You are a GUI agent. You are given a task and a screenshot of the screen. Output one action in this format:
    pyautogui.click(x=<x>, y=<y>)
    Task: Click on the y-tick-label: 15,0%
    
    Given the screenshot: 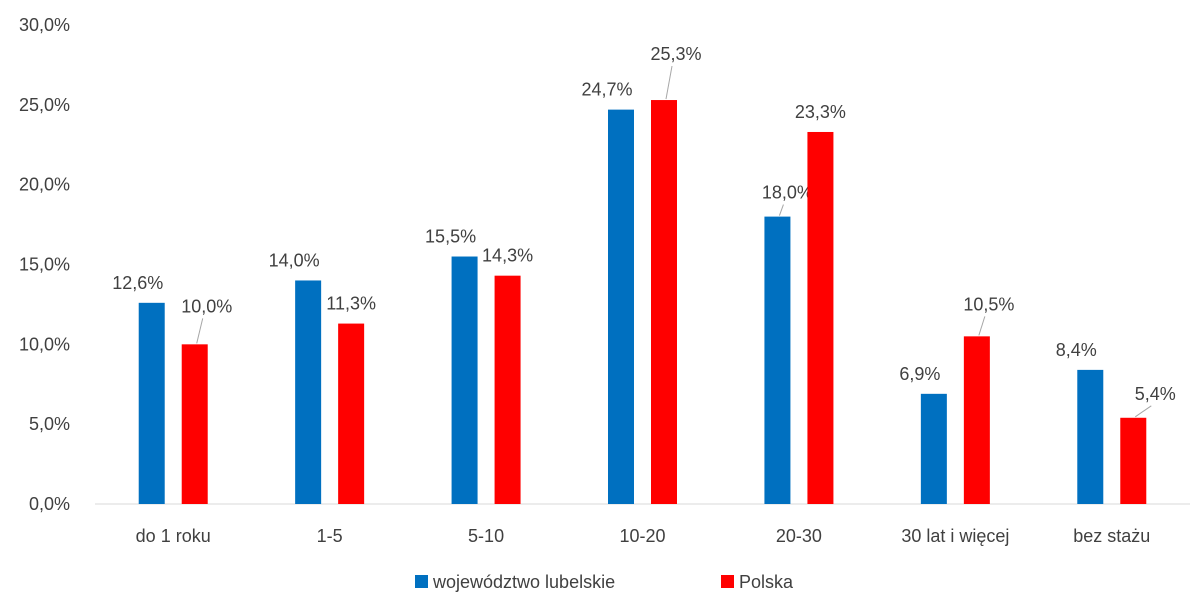 What is the action you would take?
    pyautogui.click(x=44, y=265)
    